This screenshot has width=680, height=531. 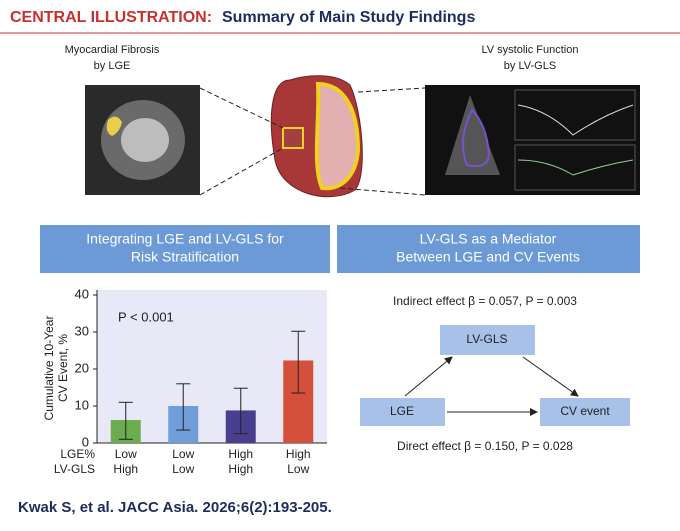 What do you see at coordinates (485, 301) in the screenshot?
I see `indirect-effect: Indirect effect β = 0.057, P = 0.003` at bounding box center [485, 301].